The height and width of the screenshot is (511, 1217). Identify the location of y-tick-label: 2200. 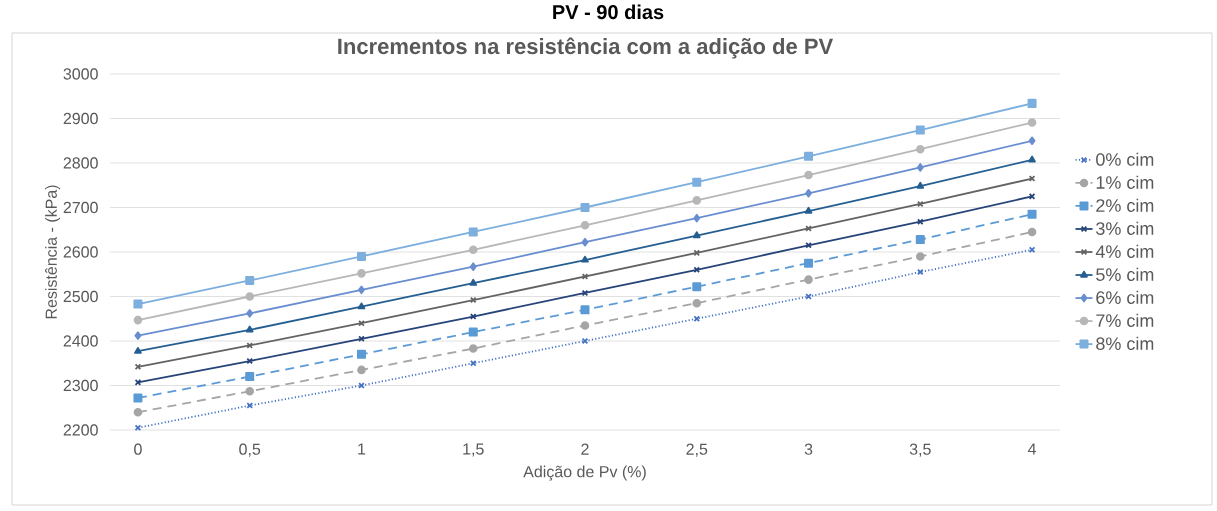
(80, 430).